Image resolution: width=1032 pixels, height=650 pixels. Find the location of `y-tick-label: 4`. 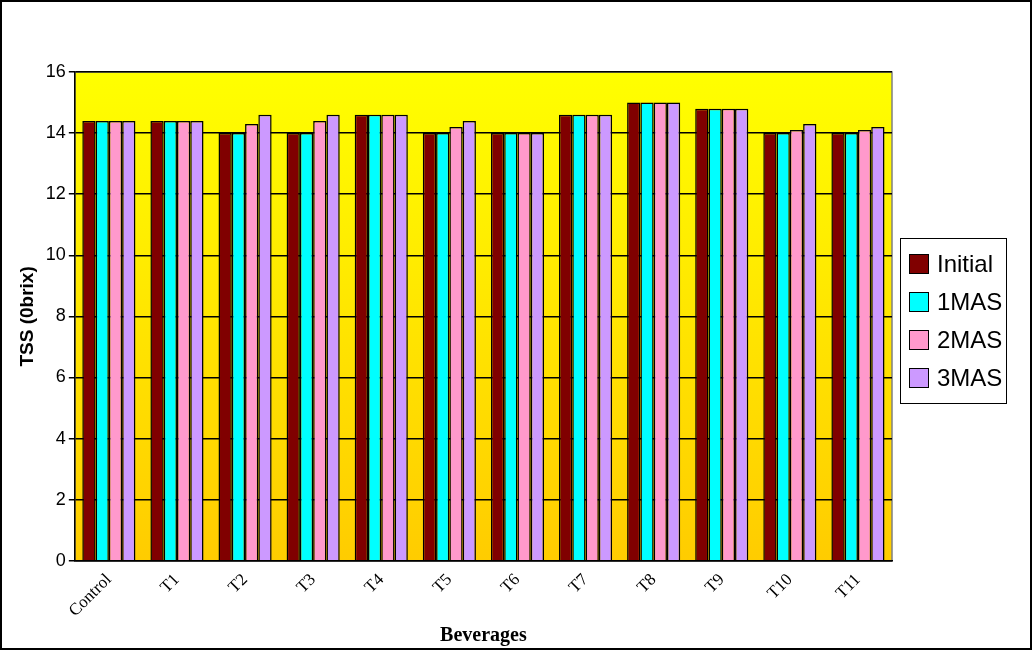

y-tick-label: 4 is located at coordinates (60, 437).